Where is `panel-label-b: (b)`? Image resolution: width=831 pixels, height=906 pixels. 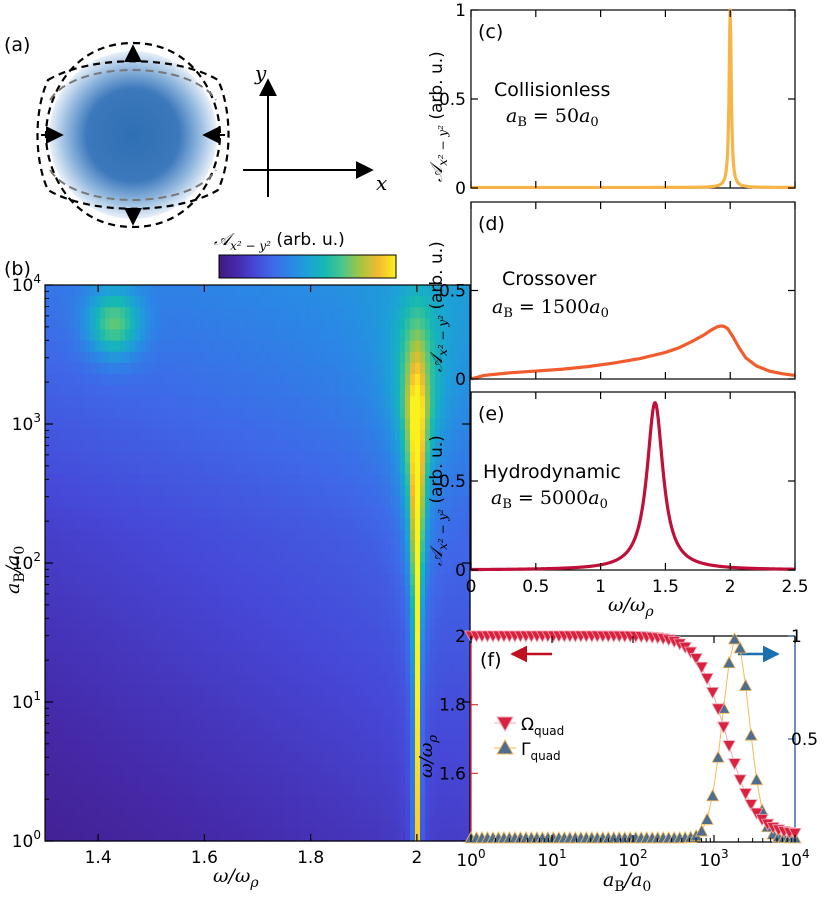
panel-label-b: (b) is located at coordinates (17, 269).